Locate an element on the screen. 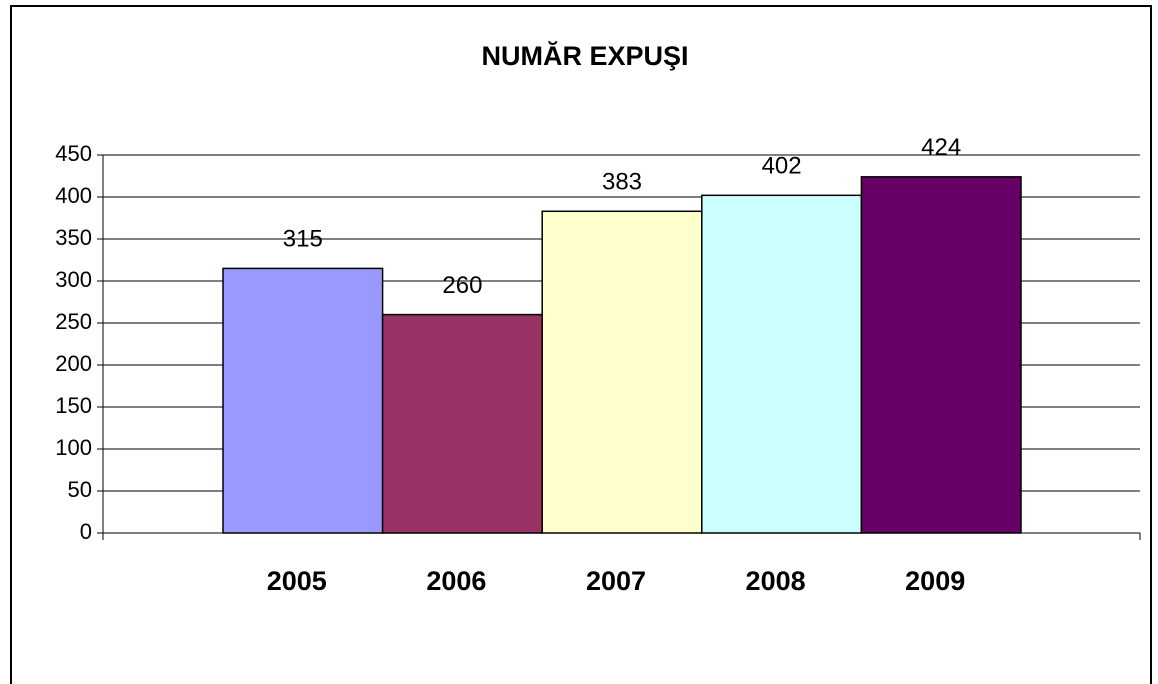  y-tick-label: 450 is located at coordinates (73, 153).